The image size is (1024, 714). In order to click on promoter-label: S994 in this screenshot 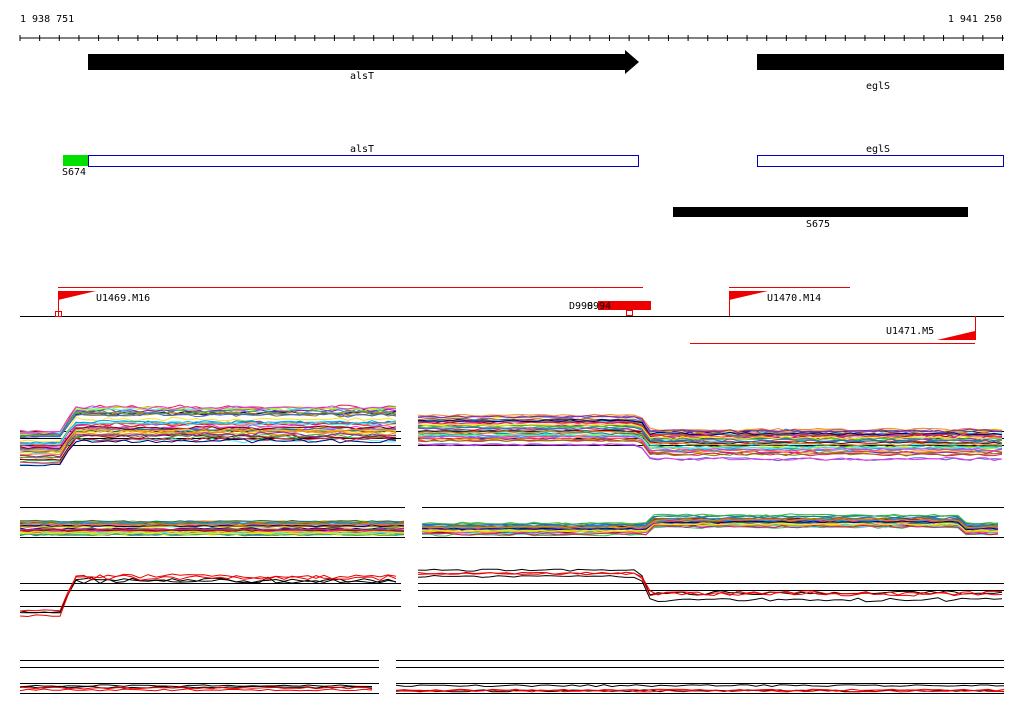, I will do `click(599, 306)`.